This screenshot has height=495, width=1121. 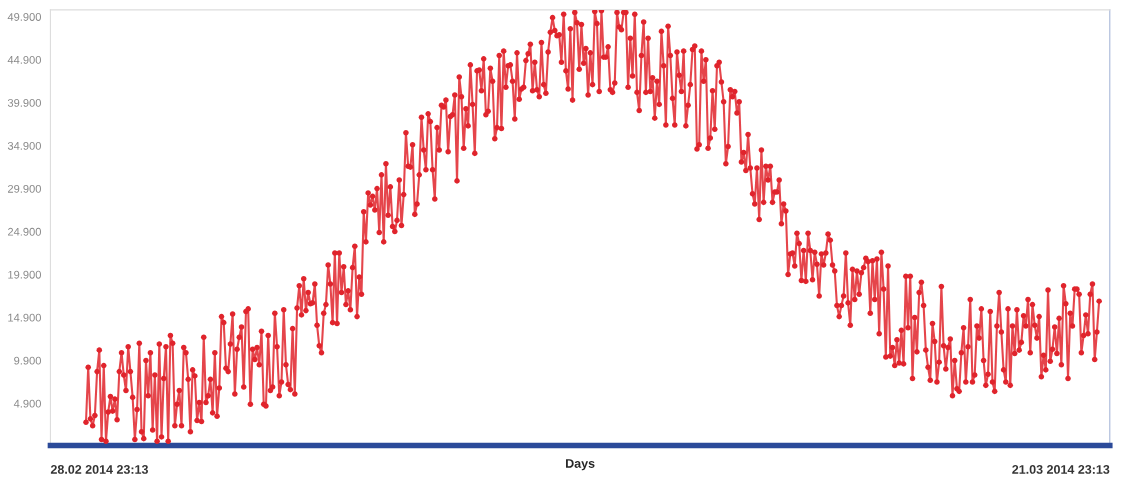 I want to click on y-tick-label: 49.900, so click(x=24, y=17).